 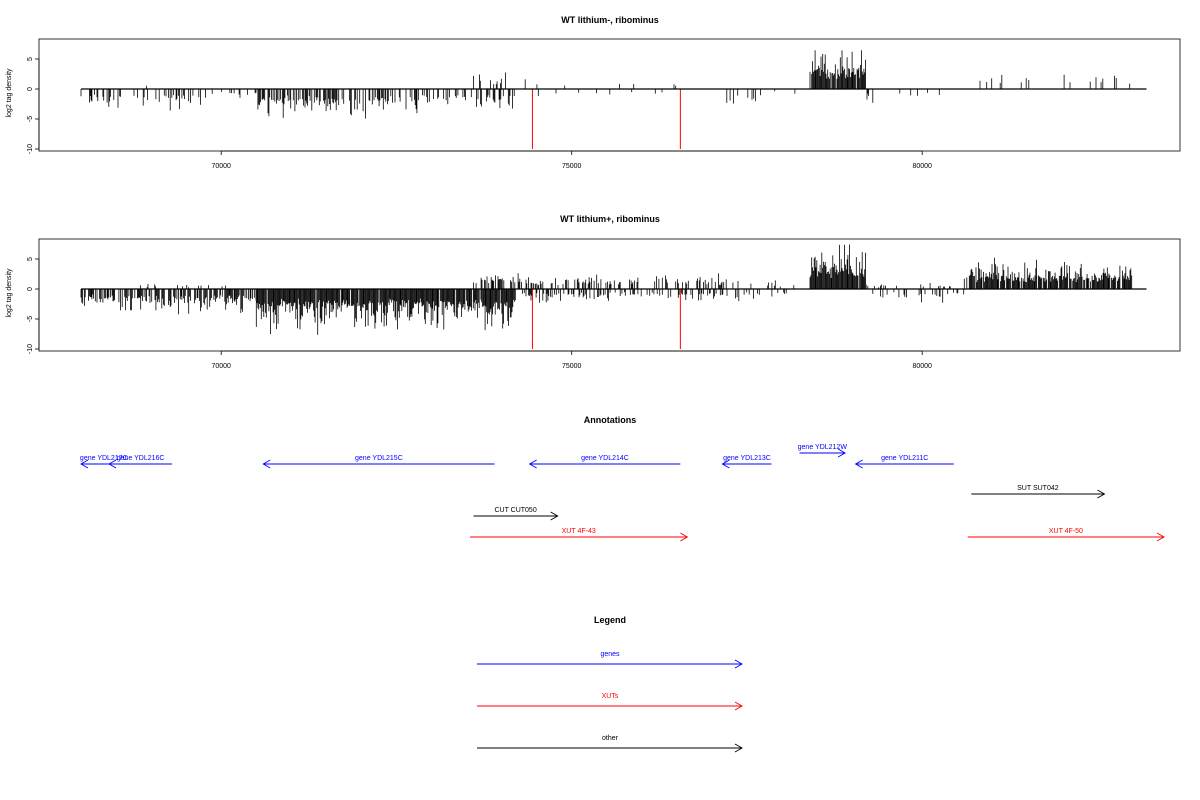 I want to click on annotation-feature: gene YDL212W, so click(x=823, y=451).